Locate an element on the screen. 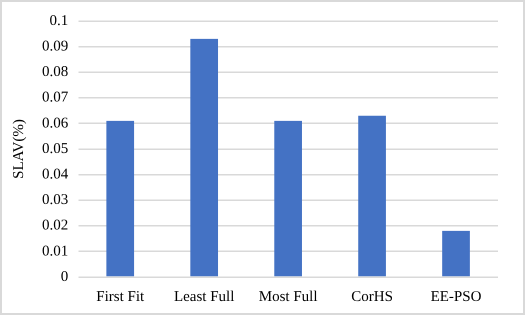 The image size is (525, 315). y-tick-label: 0.07 is located at coordinates (55, 98).